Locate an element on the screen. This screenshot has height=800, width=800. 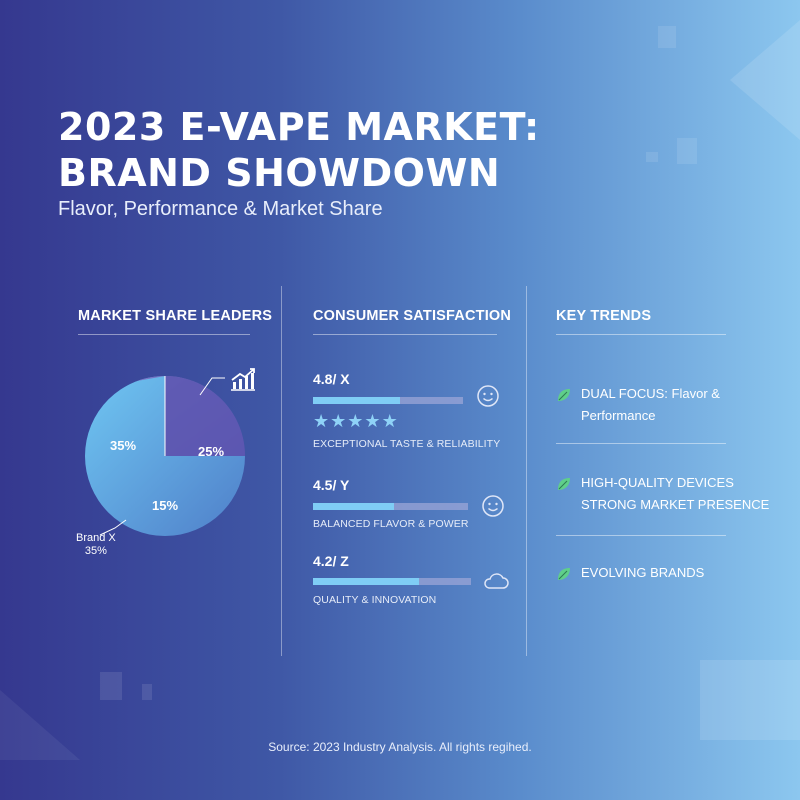
decorative-shape is located at coordinates (750, 700).